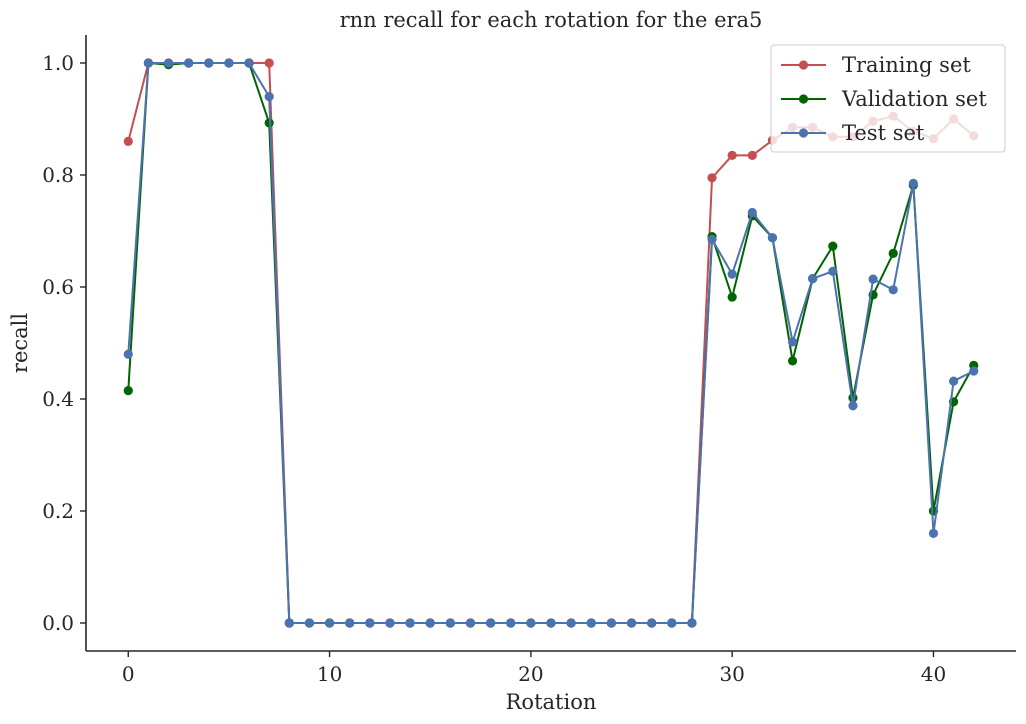 This screenshot has height=724, width=1026. I want to click on legend-item-training-set: Training set, so click(876, 65).